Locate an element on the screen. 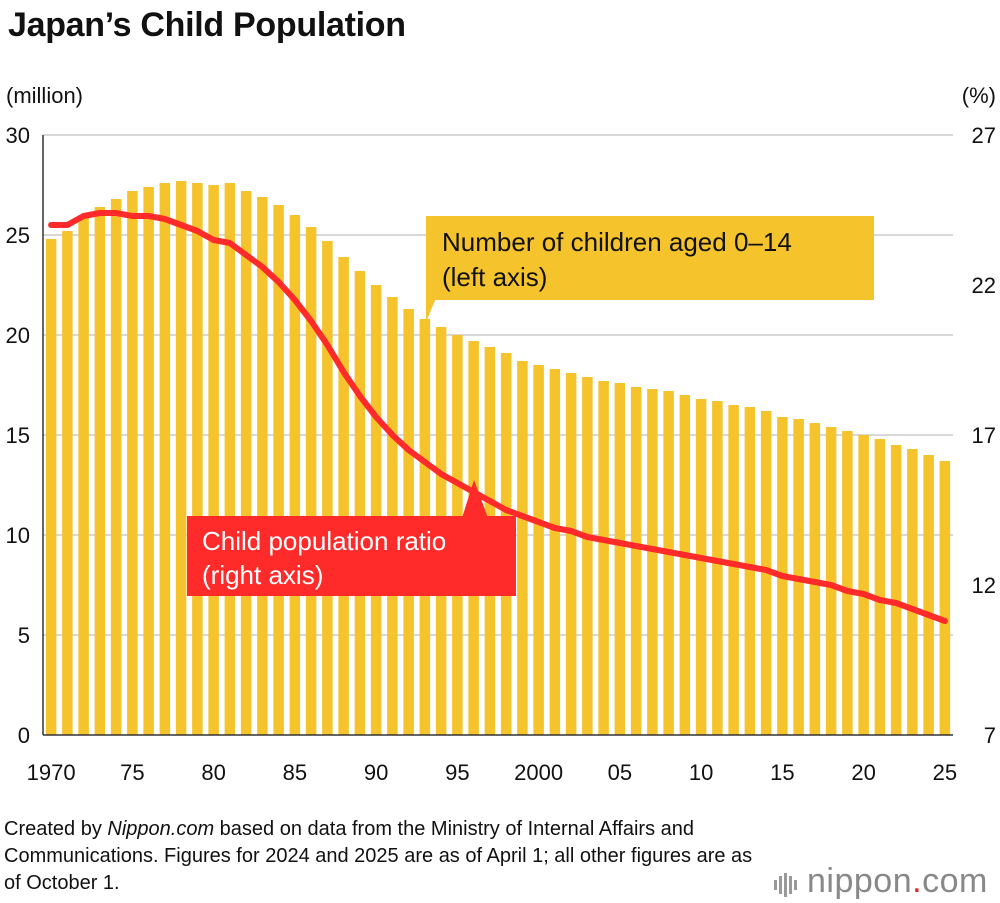 Image resolution: width=1000 pixels, height=903 pixels. right-tick-label: 7 is located at coordinates (990, 735).